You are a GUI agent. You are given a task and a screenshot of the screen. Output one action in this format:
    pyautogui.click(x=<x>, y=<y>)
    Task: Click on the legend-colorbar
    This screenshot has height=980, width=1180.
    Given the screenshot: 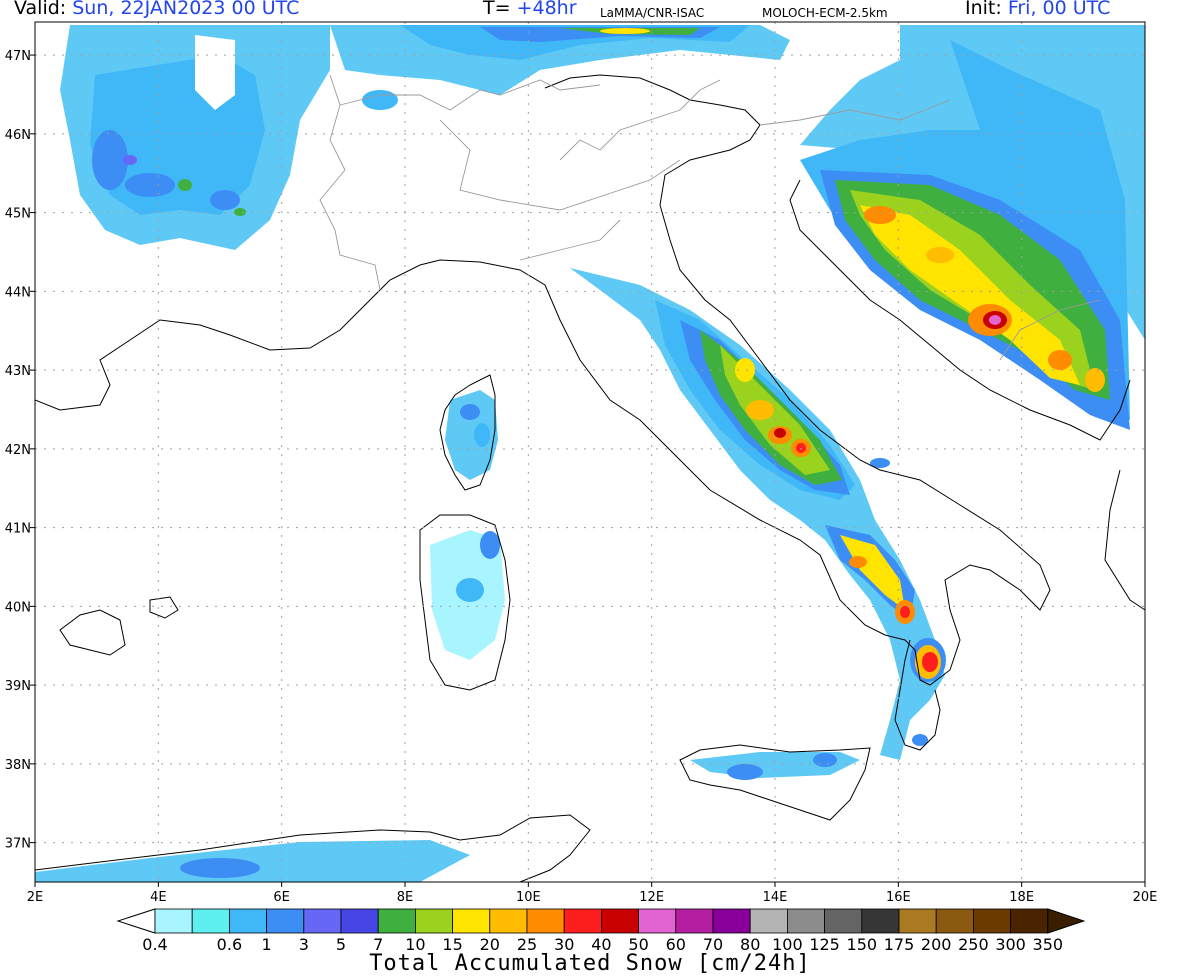 What is the action you would take?
    pyautogui.click(x=601, y=921)
    